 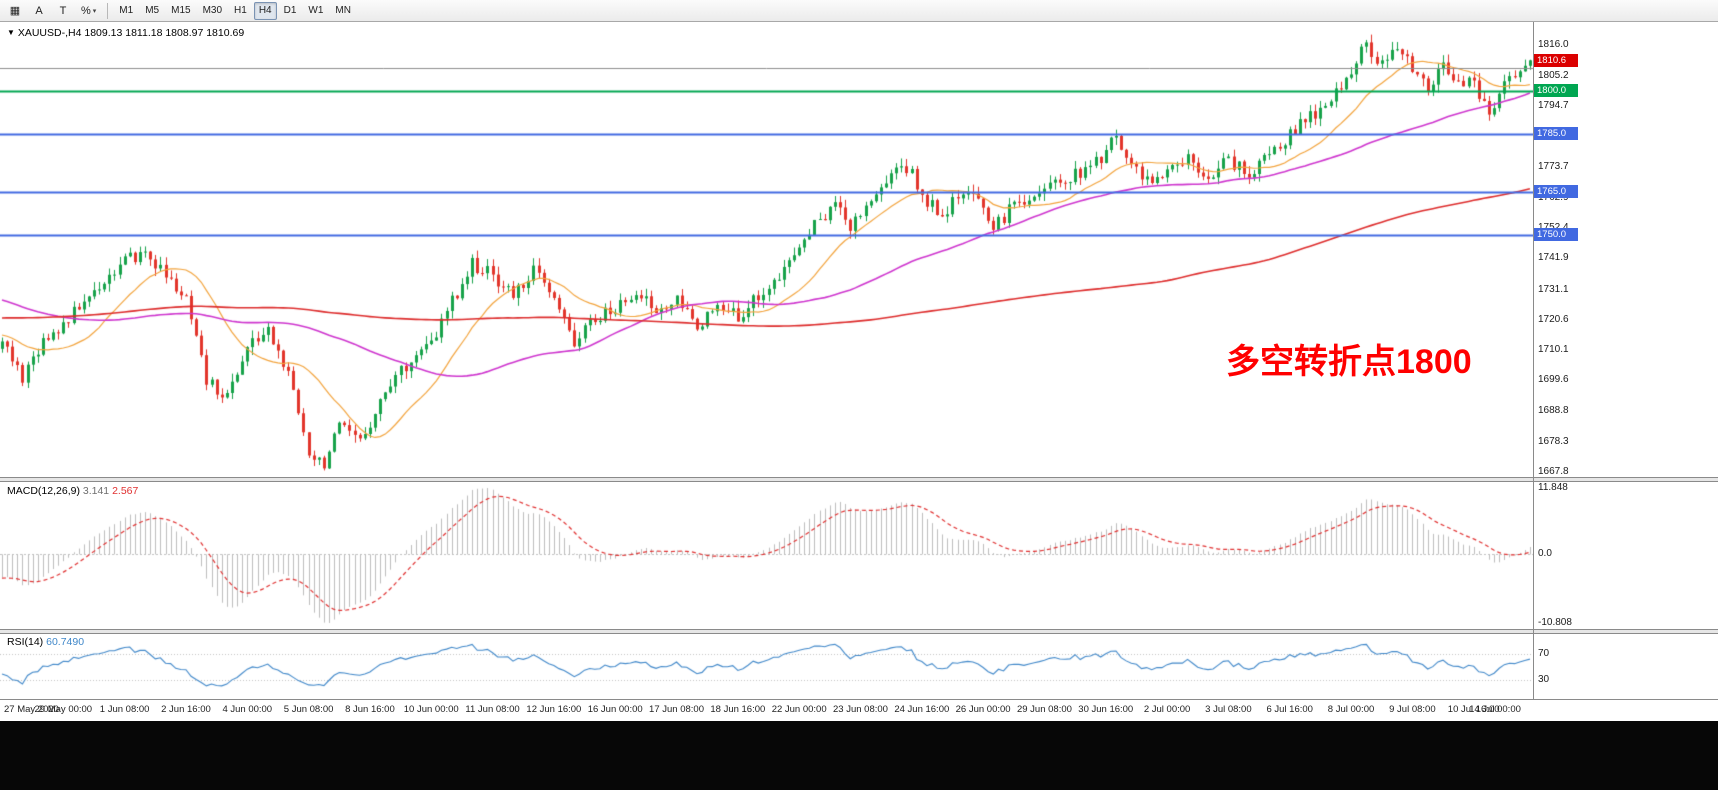 What do you see at coordinates (1495, 709) in the screenshot?
I see `time-axis-label: 14 Jul 00:00` at bounding box center [1495, 709].